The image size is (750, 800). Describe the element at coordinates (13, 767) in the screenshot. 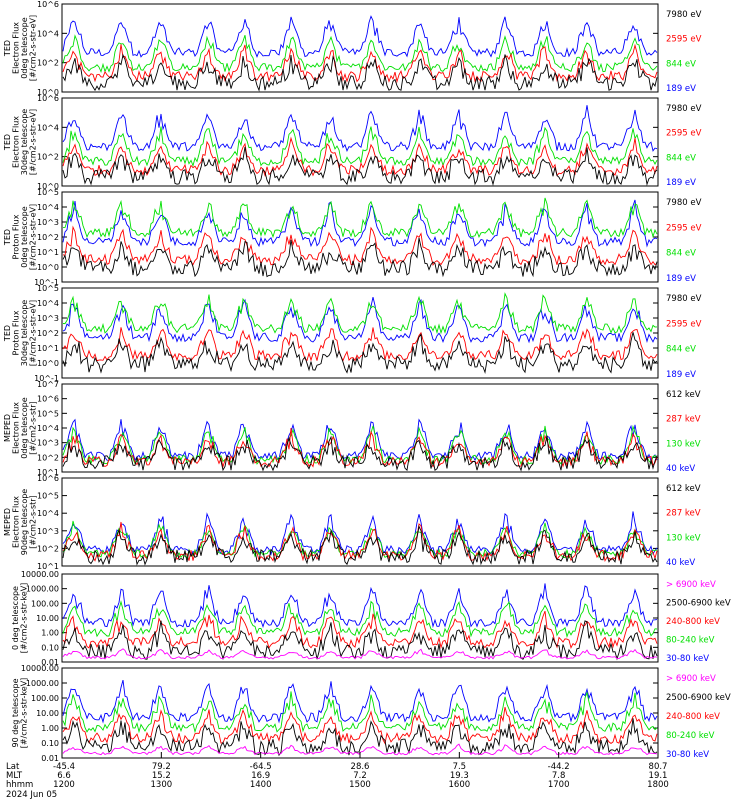

I see `x-row-label: Lat` at that location.